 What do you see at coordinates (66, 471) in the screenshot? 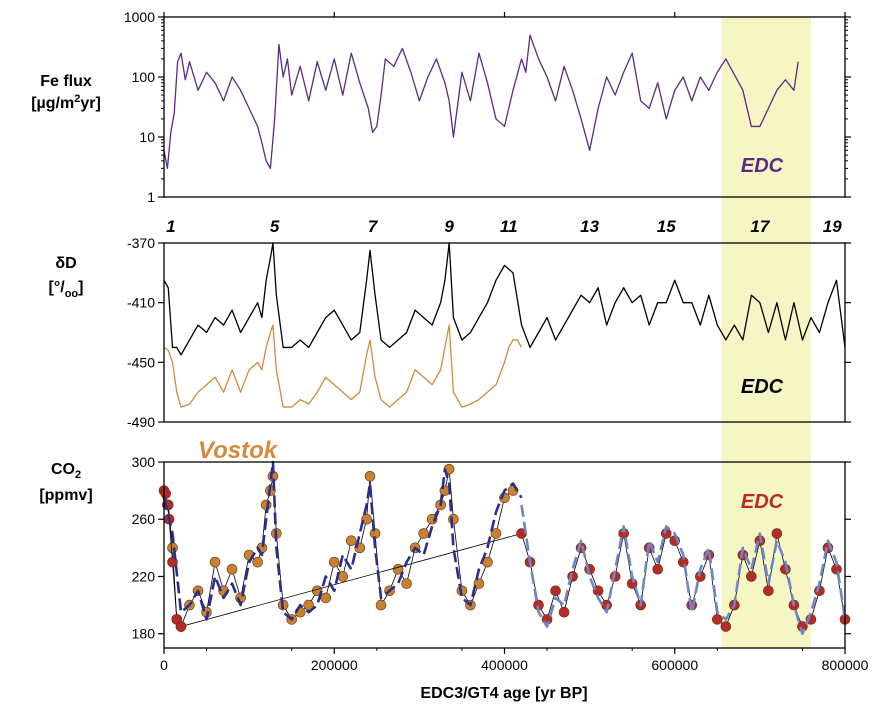
I see `co2-ylabel-line1: CO2` at bounding box center [66, 471].